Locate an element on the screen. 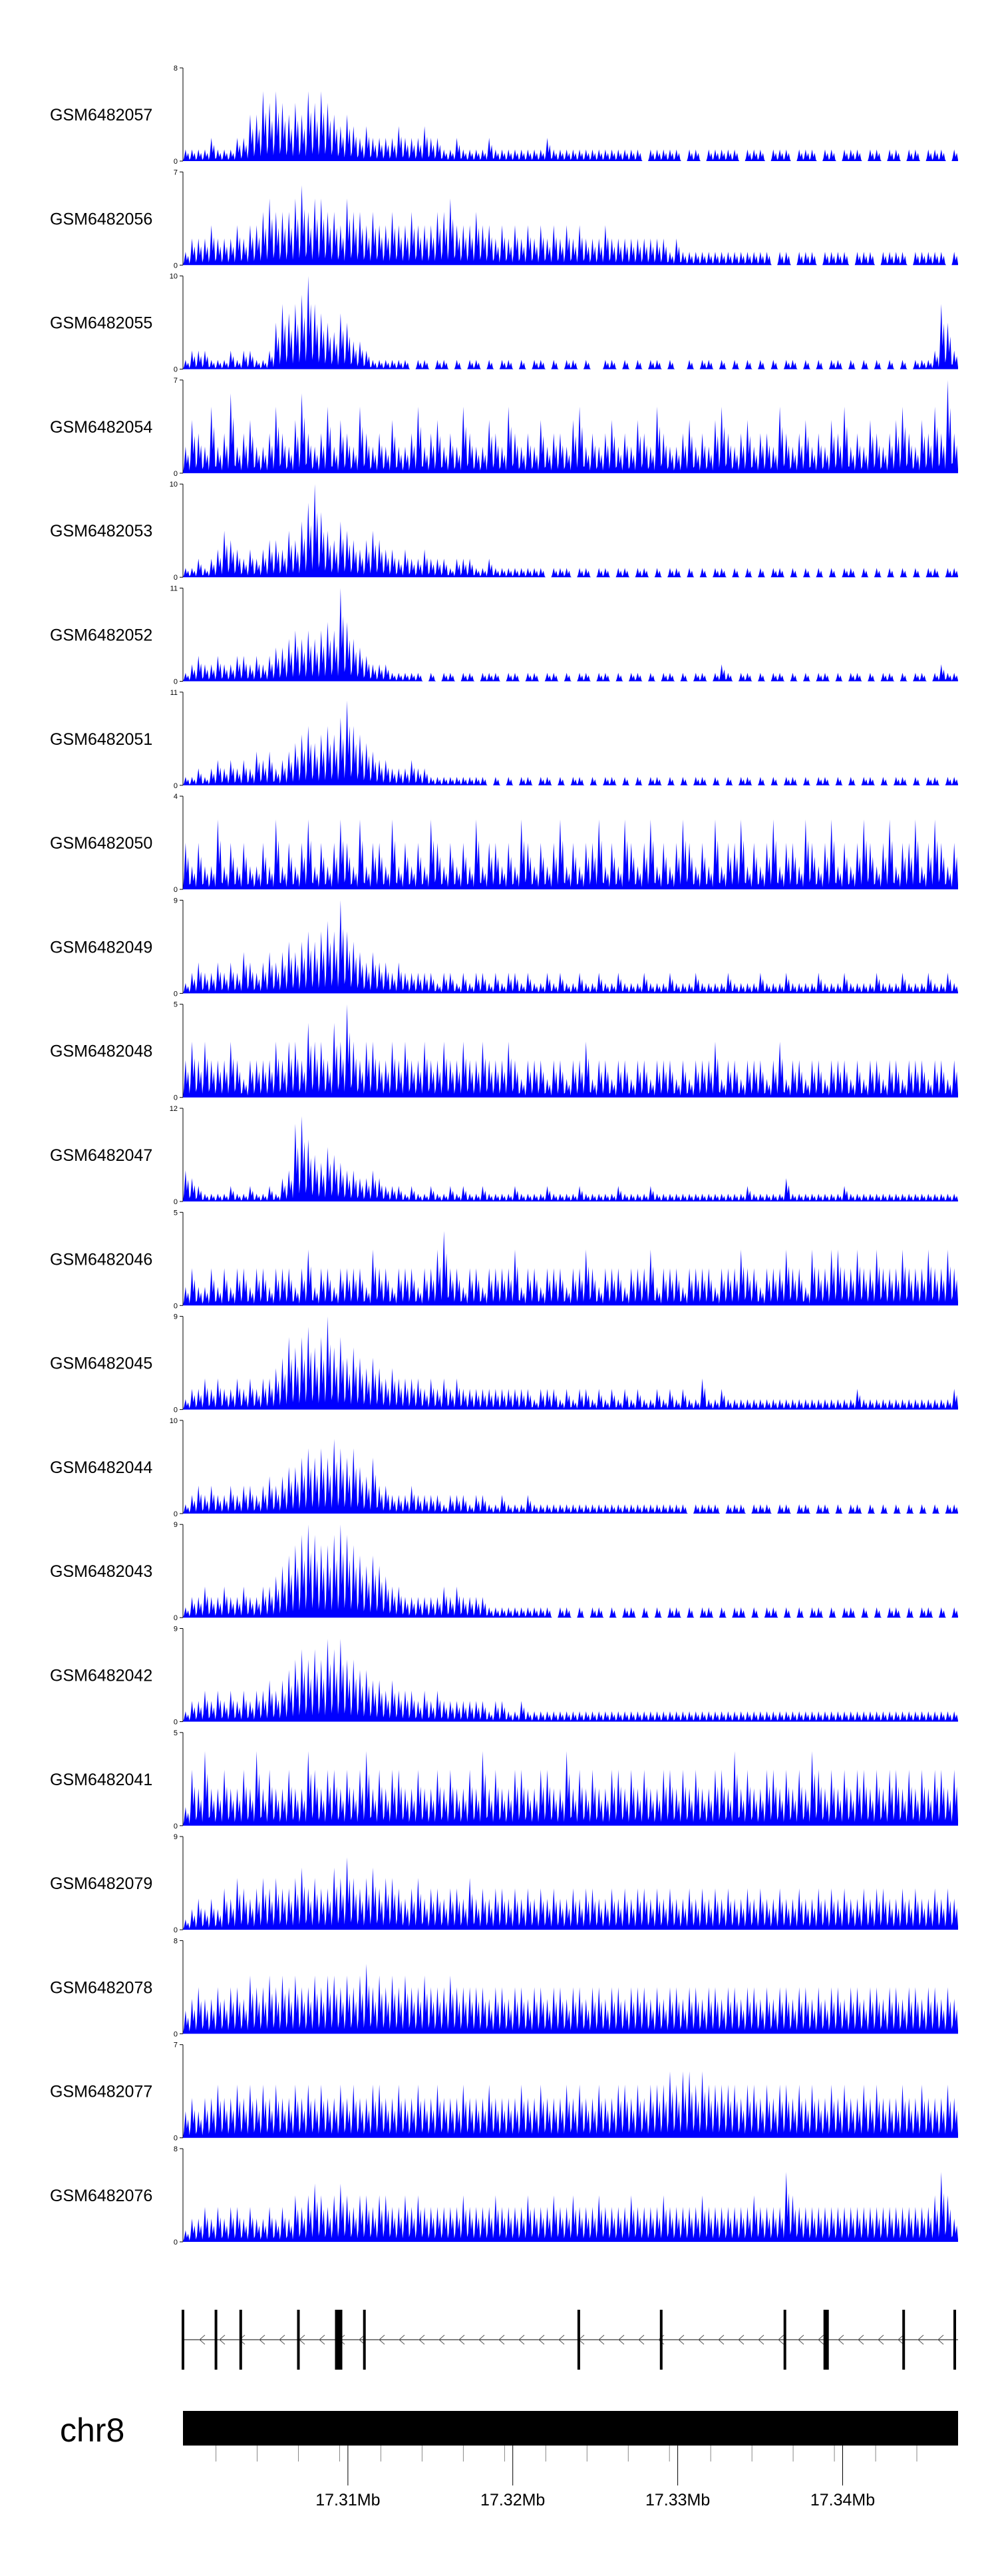 The height and width of the screenshot is (2576, 998). track-GSM6482047: GSM6482047 12 0 is located at coordinates (504, 1155).